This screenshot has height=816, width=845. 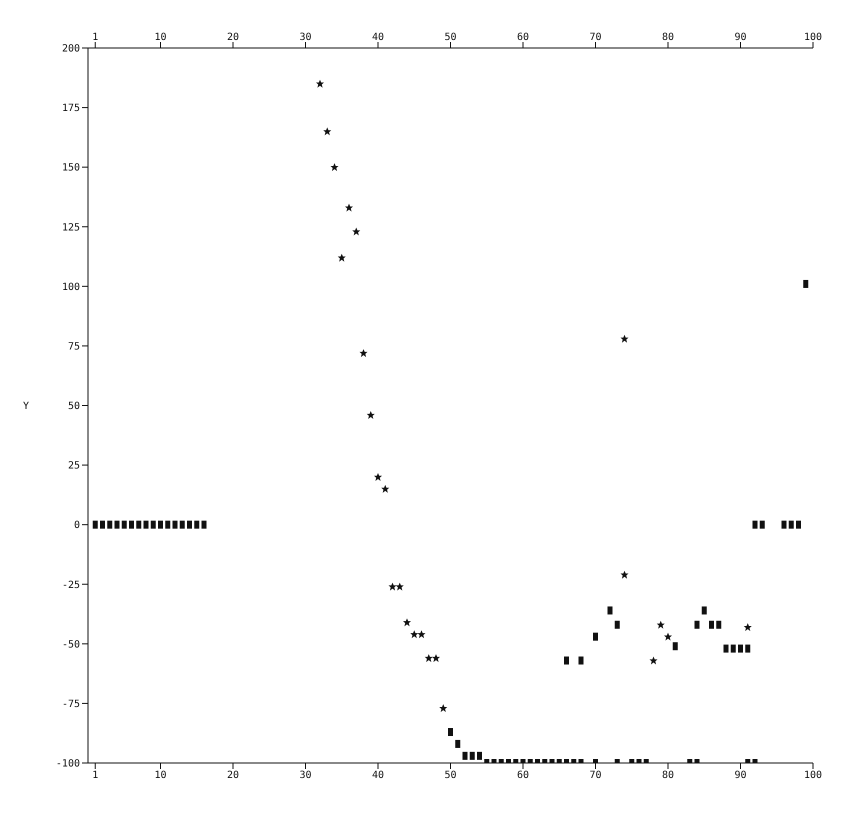 What do you see at coordinates (740, 37) in the screenshot?
I see `x-tick-label: 90` at bounding box center [740, 37].